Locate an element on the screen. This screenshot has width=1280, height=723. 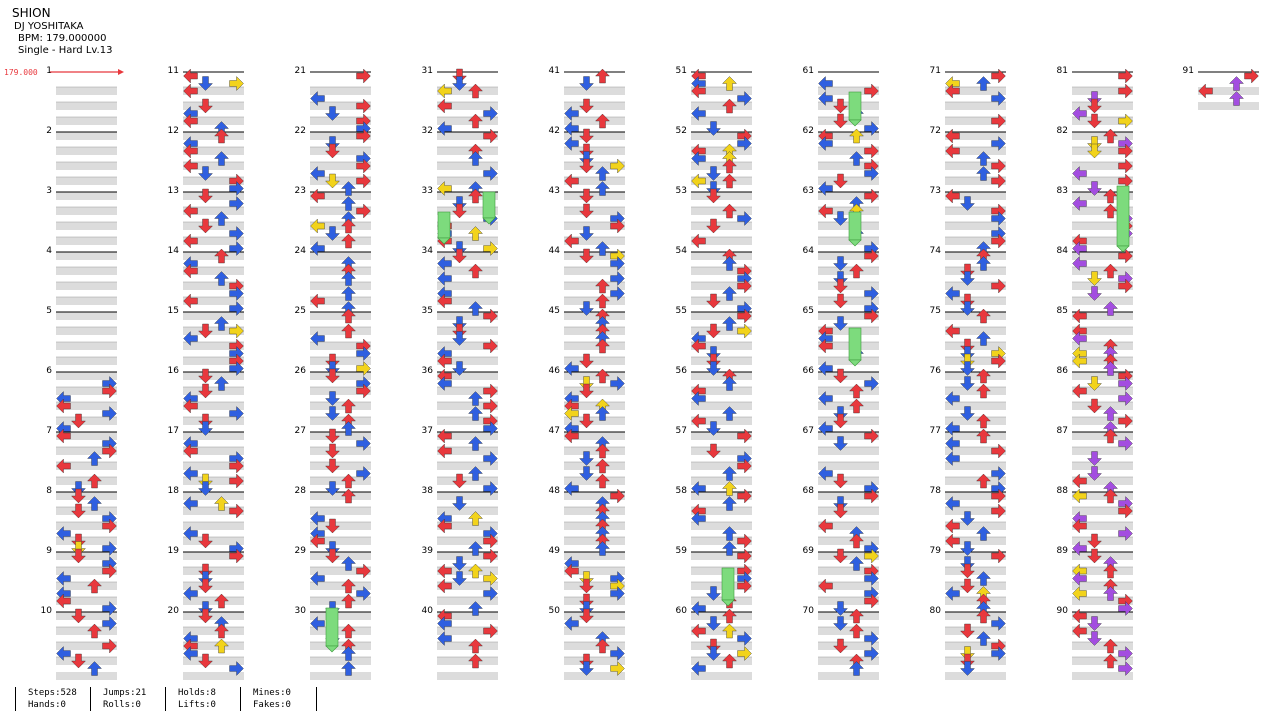
measure-number: 15 is located at coordinates (173, 311).